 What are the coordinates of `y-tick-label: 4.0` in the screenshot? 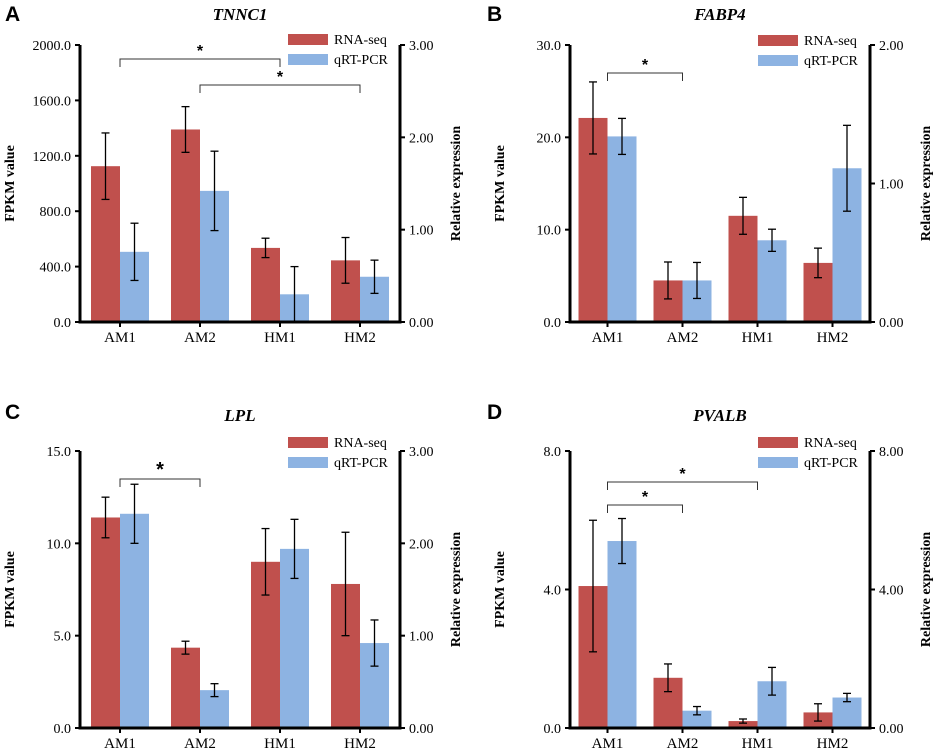 It's located at (553, 591).